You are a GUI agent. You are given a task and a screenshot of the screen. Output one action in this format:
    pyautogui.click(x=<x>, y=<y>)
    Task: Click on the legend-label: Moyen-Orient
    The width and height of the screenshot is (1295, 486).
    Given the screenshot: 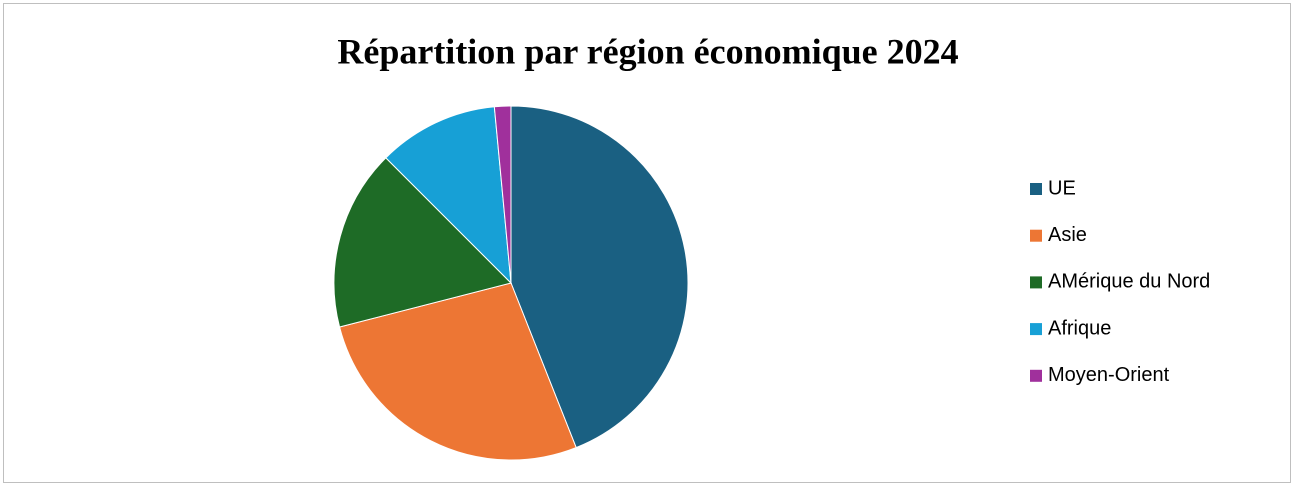 What is the action you would take?
    pyautogui.click(x=1109, y=375)
    